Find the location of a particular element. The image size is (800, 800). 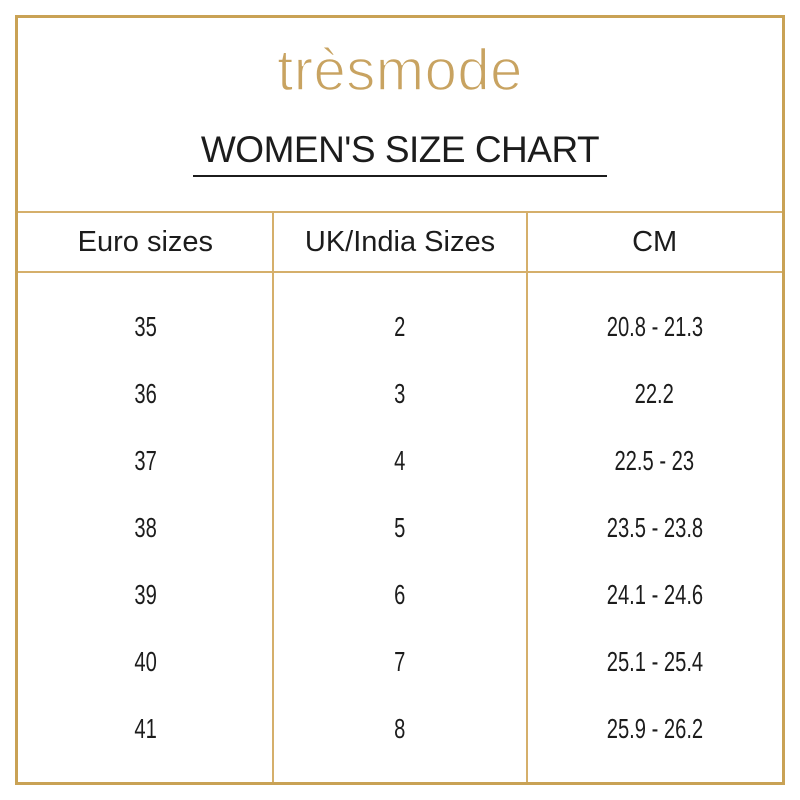

cm-range-value: 25.9 - 26.2 is located at coordinates (654, 728).